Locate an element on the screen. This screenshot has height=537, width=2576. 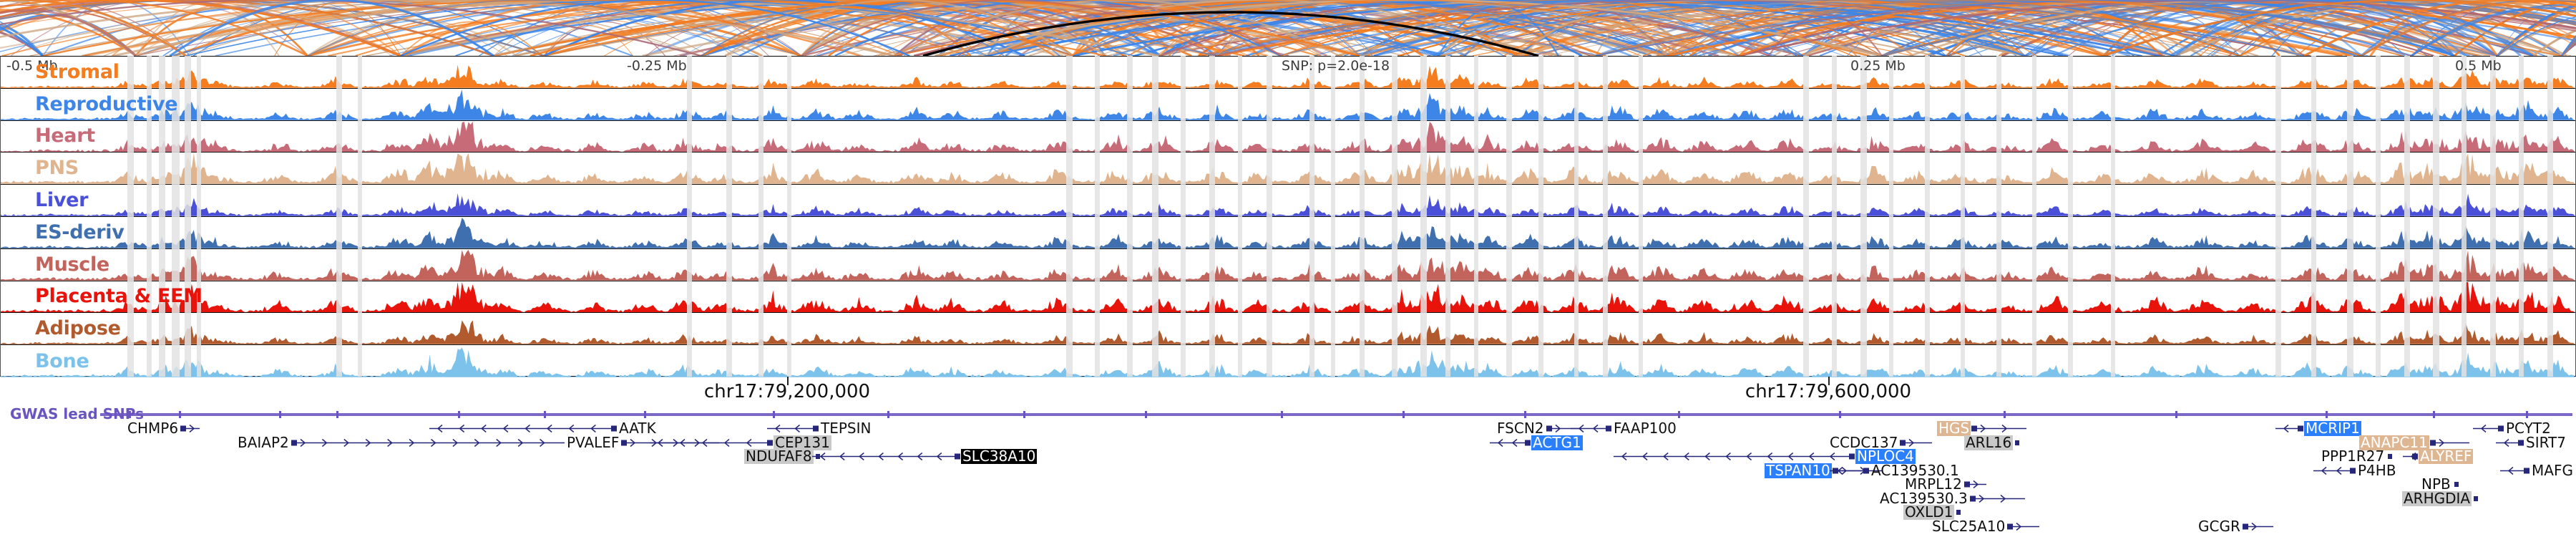
gene-label: ARL16 is located at coordinates (1989, 442).